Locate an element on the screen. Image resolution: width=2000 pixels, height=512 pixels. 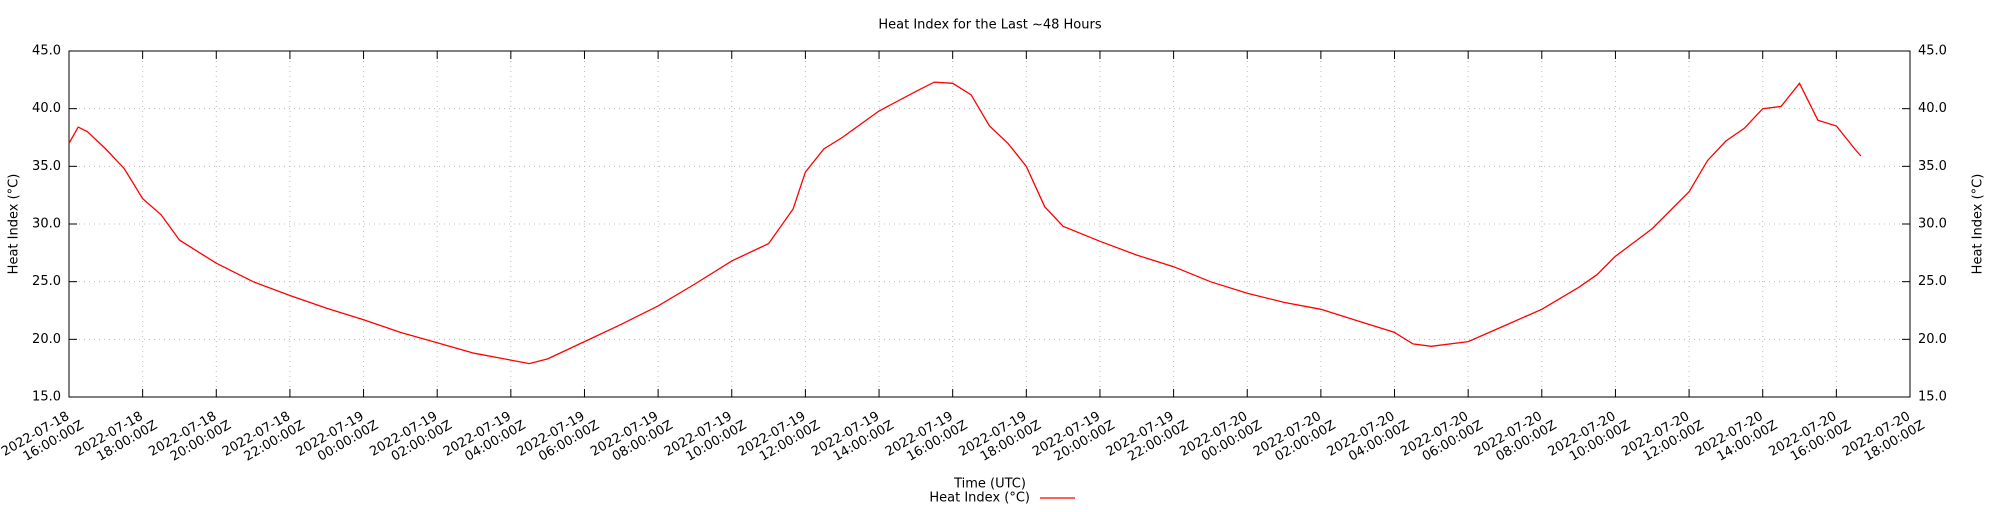
x-tick-label: 2022-07-2018:00:00Z is located at coordinates (1883, 438).